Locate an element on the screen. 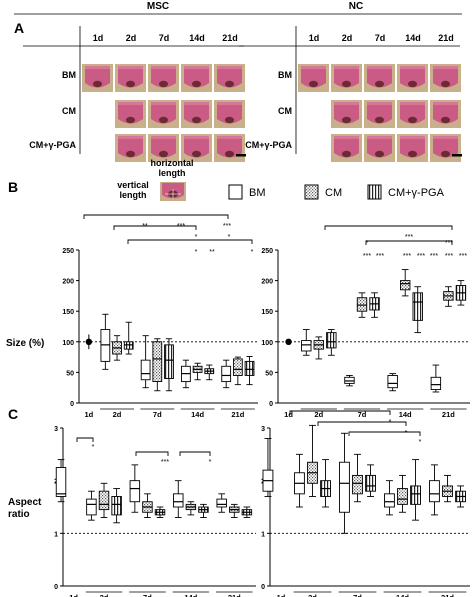  panel-letter-a: A is located at coordinates (19, 28).